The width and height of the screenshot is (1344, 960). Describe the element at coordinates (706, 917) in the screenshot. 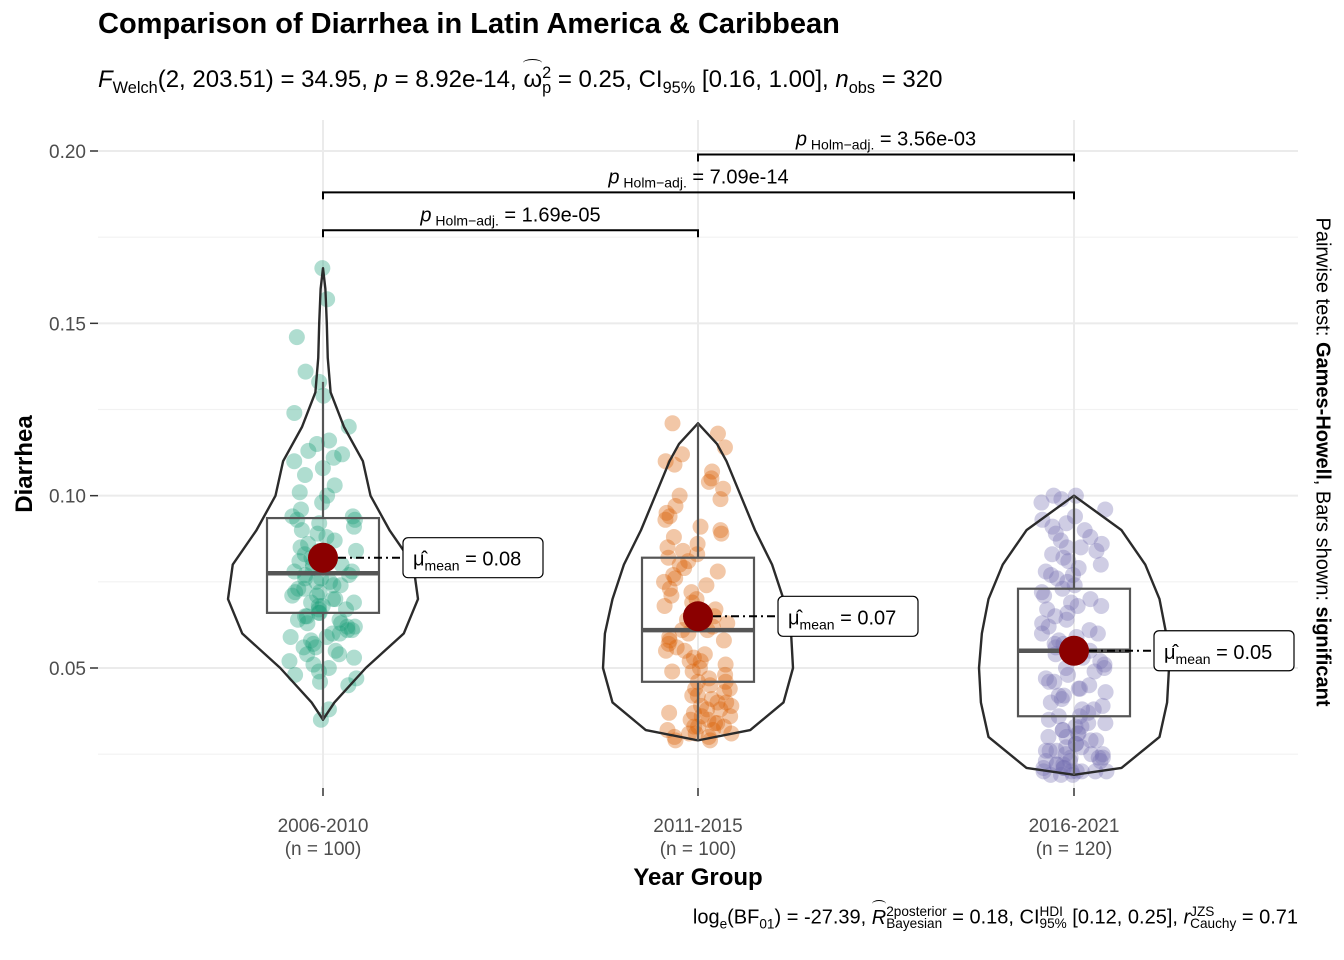

I see `log-text: log` at that location.